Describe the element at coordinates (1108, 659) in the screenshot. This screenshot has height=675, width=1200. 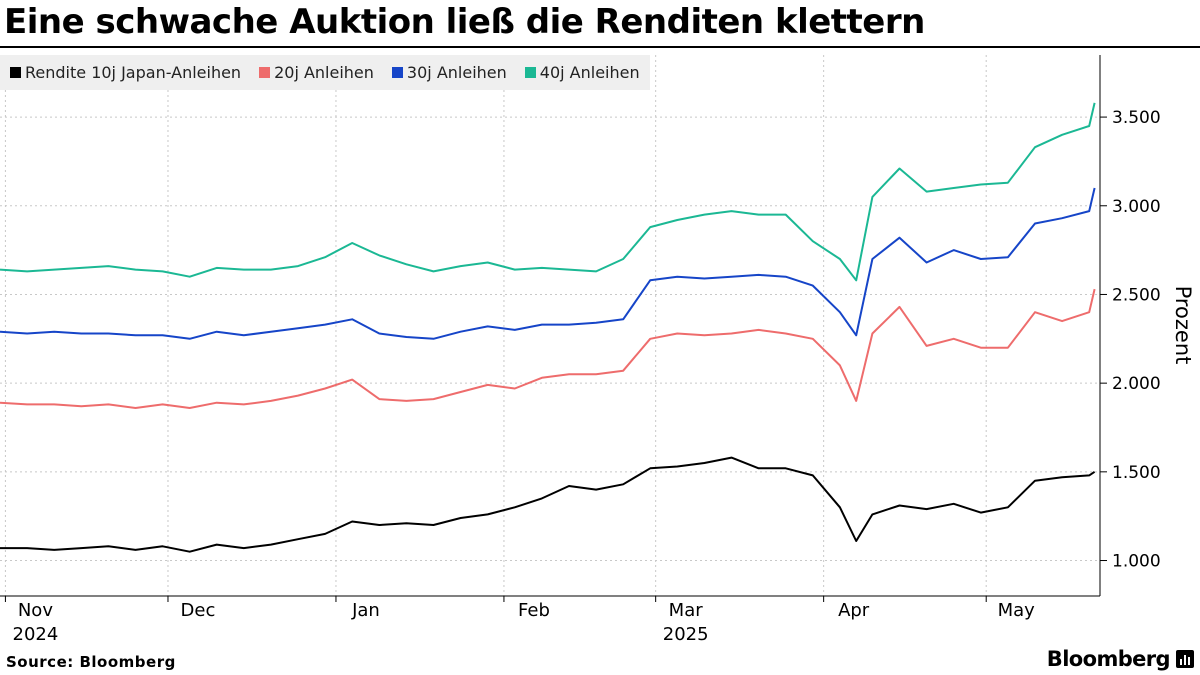
I see `brand-name: Bloomberg` at that location.